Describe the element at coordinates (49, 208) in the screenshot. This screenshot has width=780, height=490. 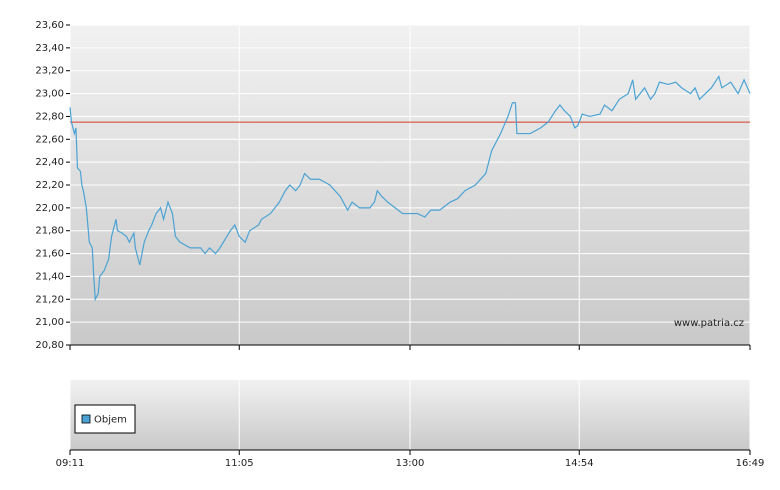
I see `y-tick-label: 22,00` at that location.